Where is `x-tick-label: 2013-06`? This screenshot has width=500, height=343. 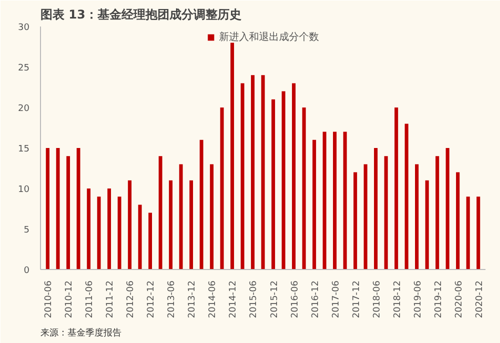 x-tick-label: 2013-06 is located at coordinates (172, 299).